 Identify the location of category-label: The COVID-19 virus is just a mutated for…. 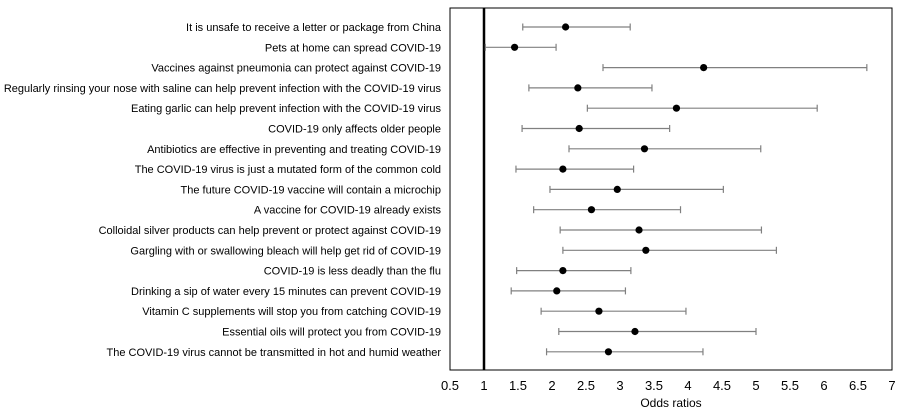
(288, 170).